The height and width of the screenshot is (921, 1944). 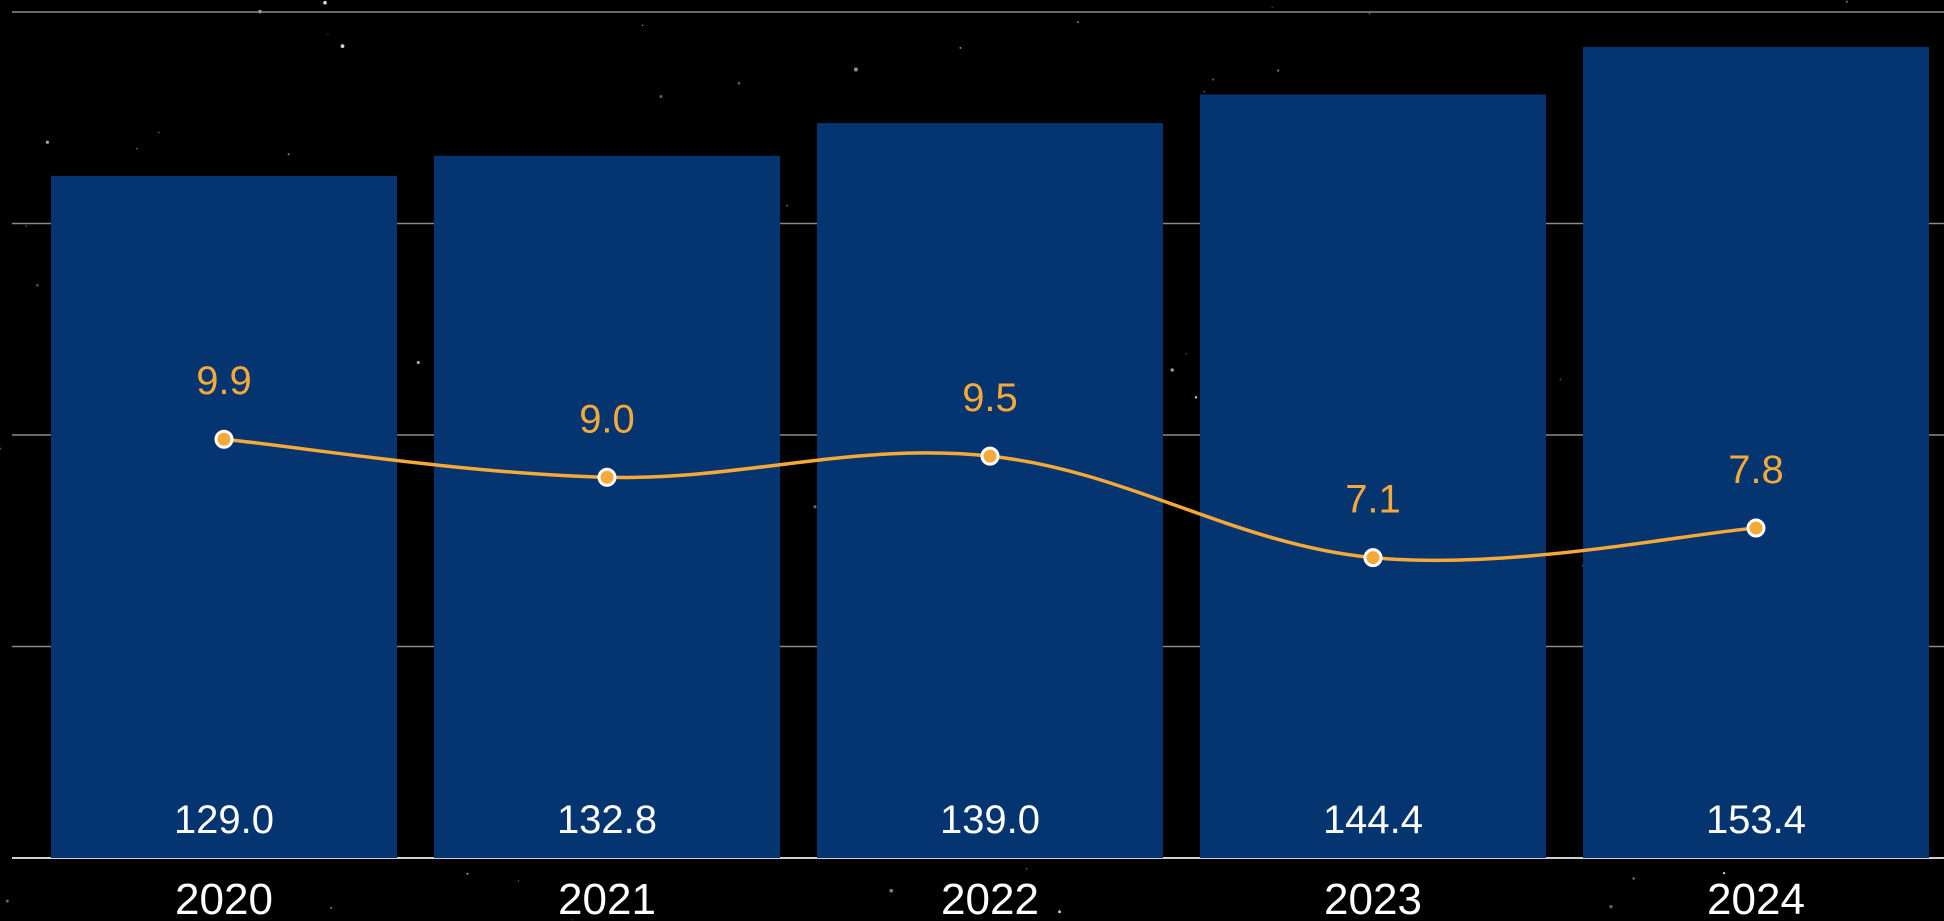 What do you see at coordinates (224, 381) in the screenshot?
I see `line-value-label: 9.9` at bounding box center [224, 381].